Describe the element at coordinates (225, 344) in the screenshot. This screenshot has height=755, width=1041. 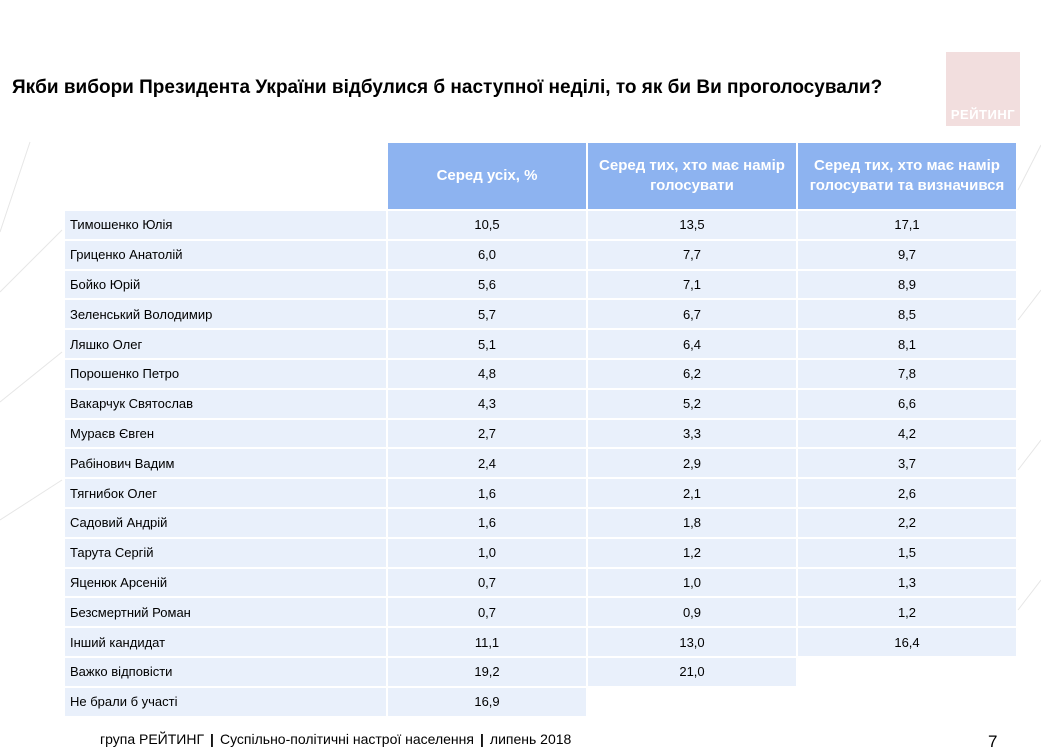
I see `candidate-name: Ляшко Олег` at that location.